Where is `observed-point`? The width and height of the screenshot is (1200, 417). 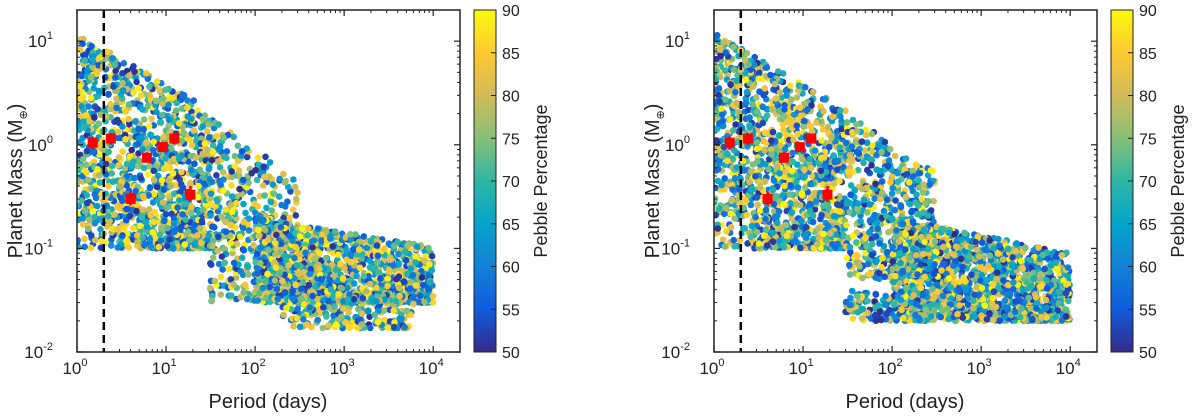
observed-point is located at coordinates (110, 138).